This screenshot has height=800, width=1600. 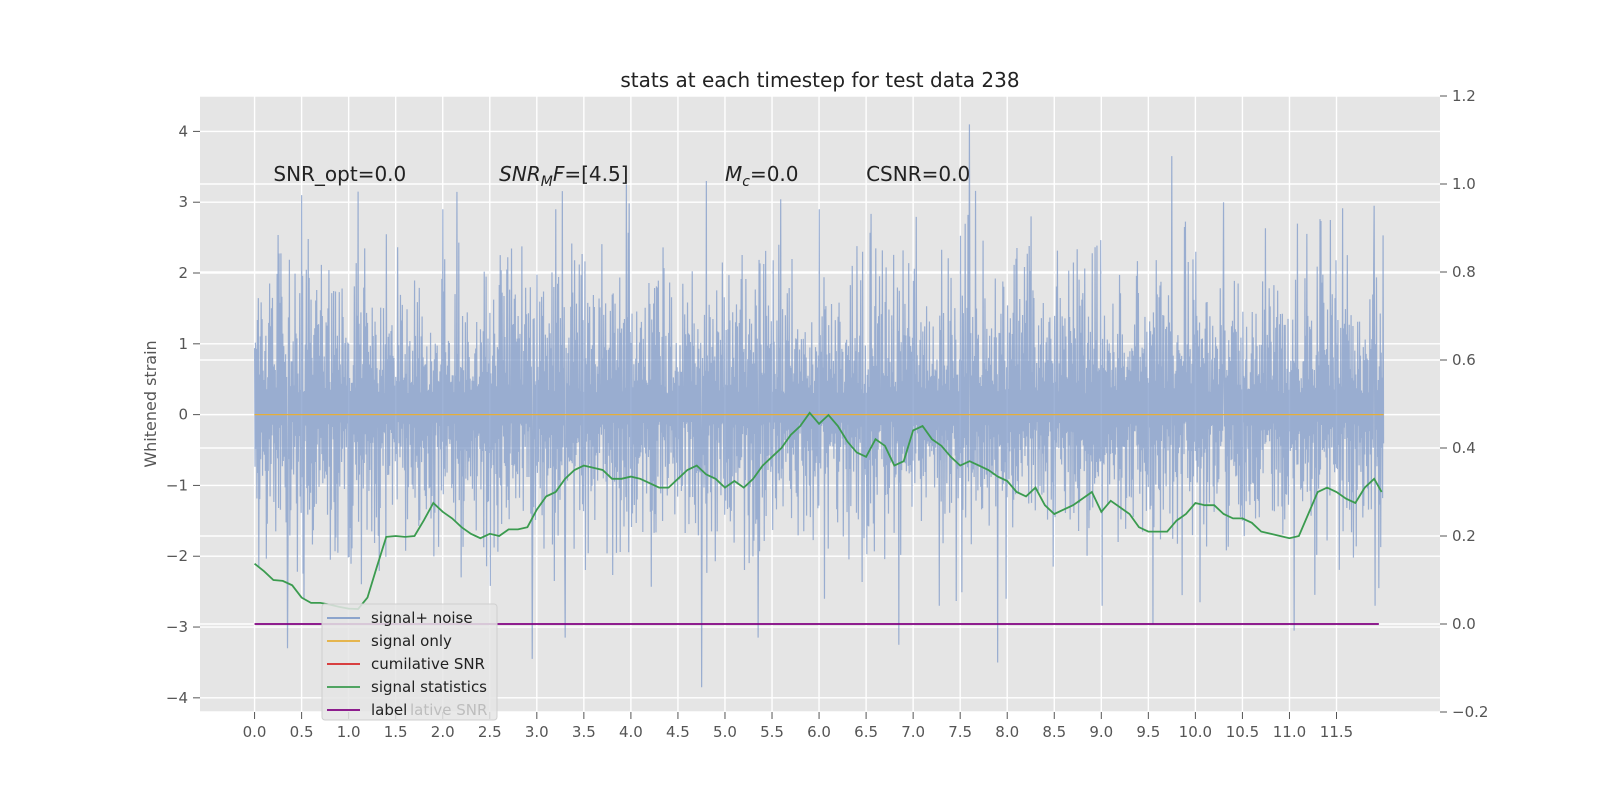 I want to click on annotation: Mc=0.0, so click(x=762, y=176).